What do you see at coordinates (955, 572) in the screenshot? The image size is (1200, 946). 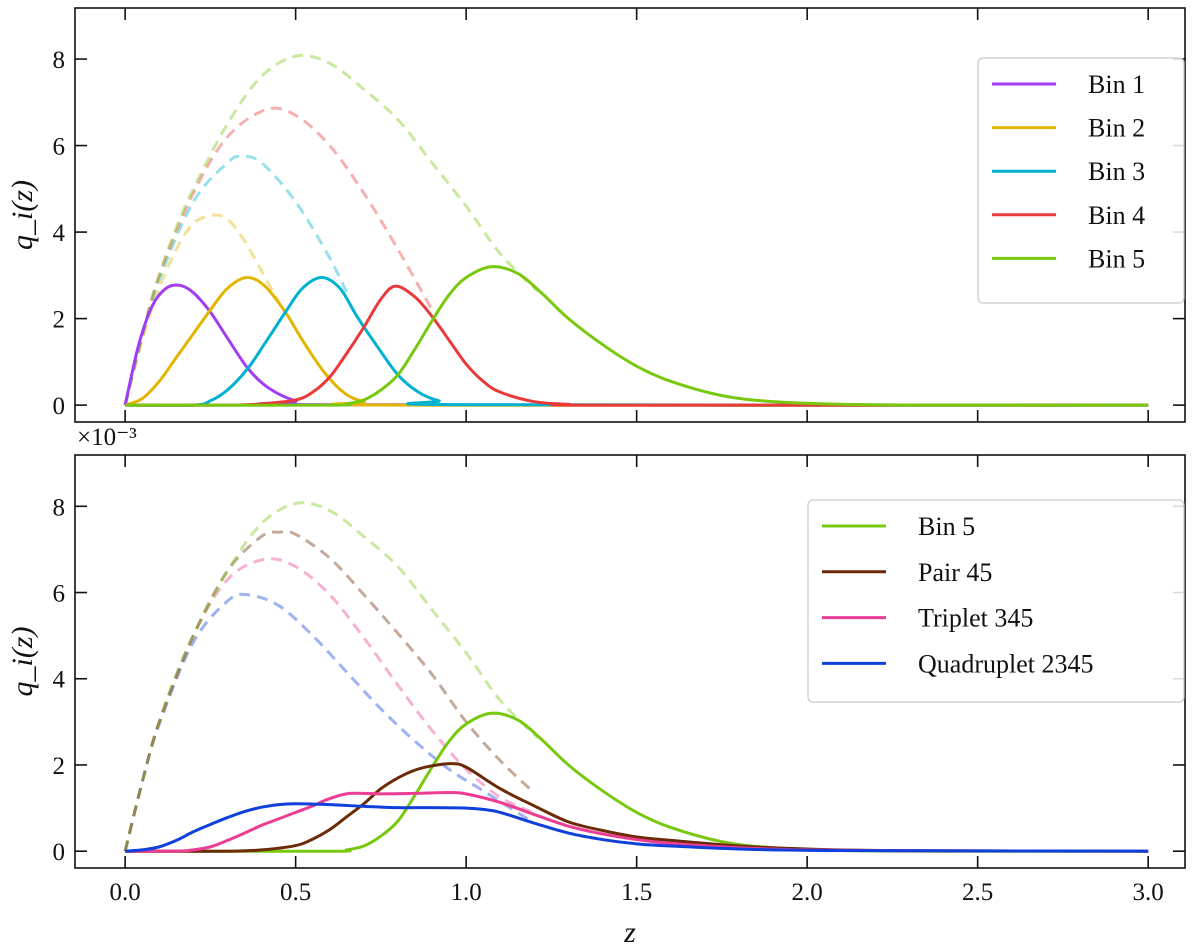 I see `legend-entry-label: Pair 45` at bounding box center [955, 572].